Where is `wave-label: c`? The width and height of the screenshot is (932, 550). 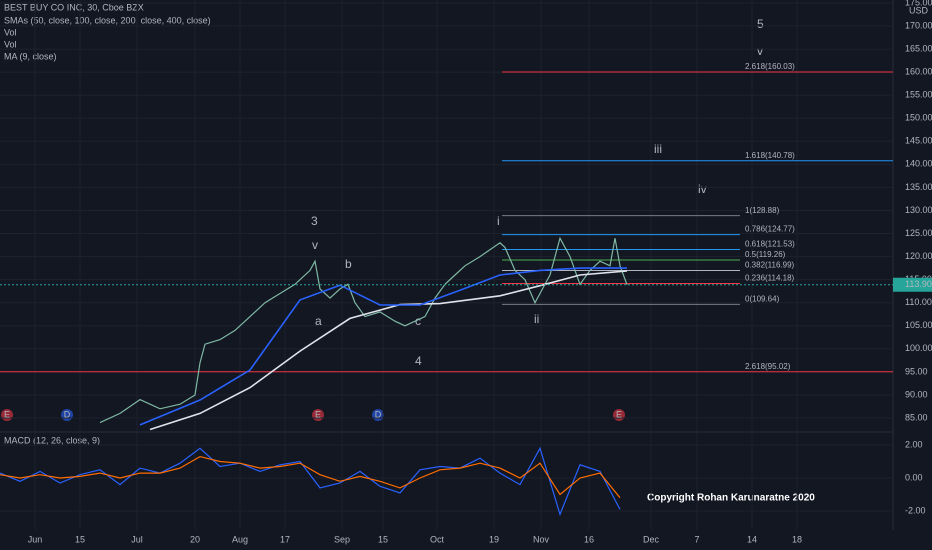 wave-label: c is located at coordinates (418, 321).